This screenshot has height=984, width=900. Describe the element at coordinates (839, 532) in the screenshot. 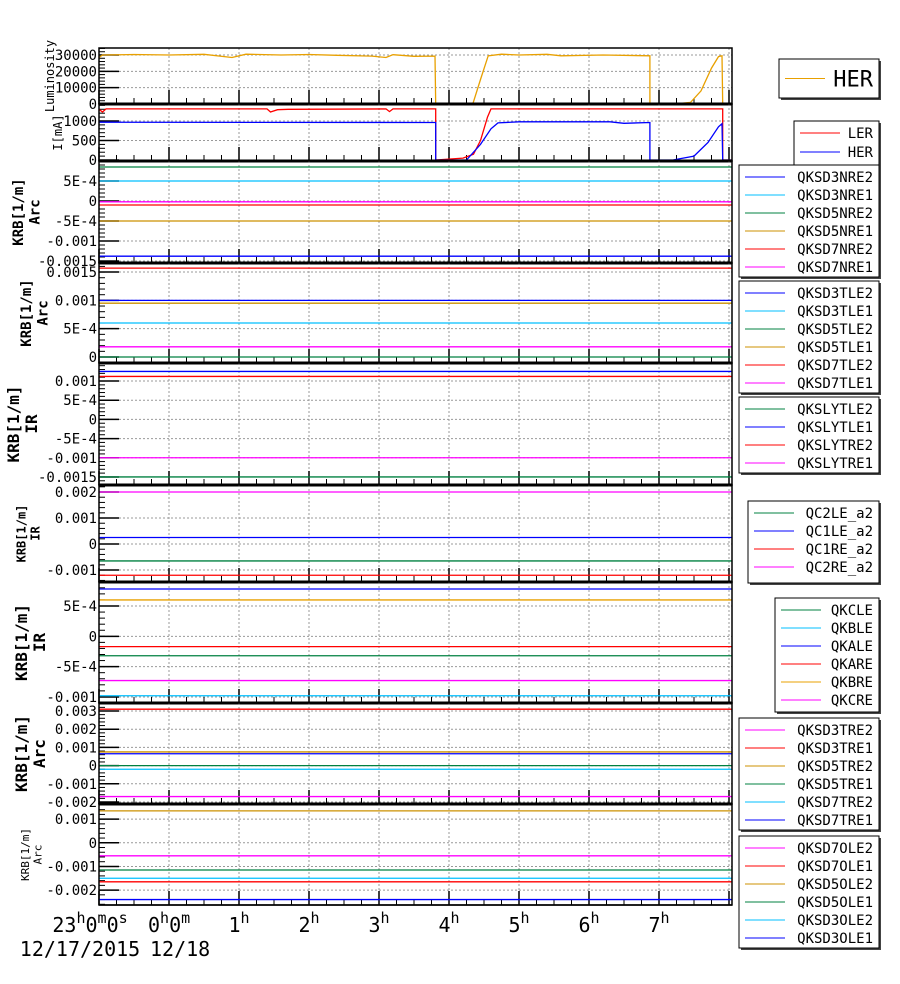

I see `legend-label: QC1LE_a2` at that location.